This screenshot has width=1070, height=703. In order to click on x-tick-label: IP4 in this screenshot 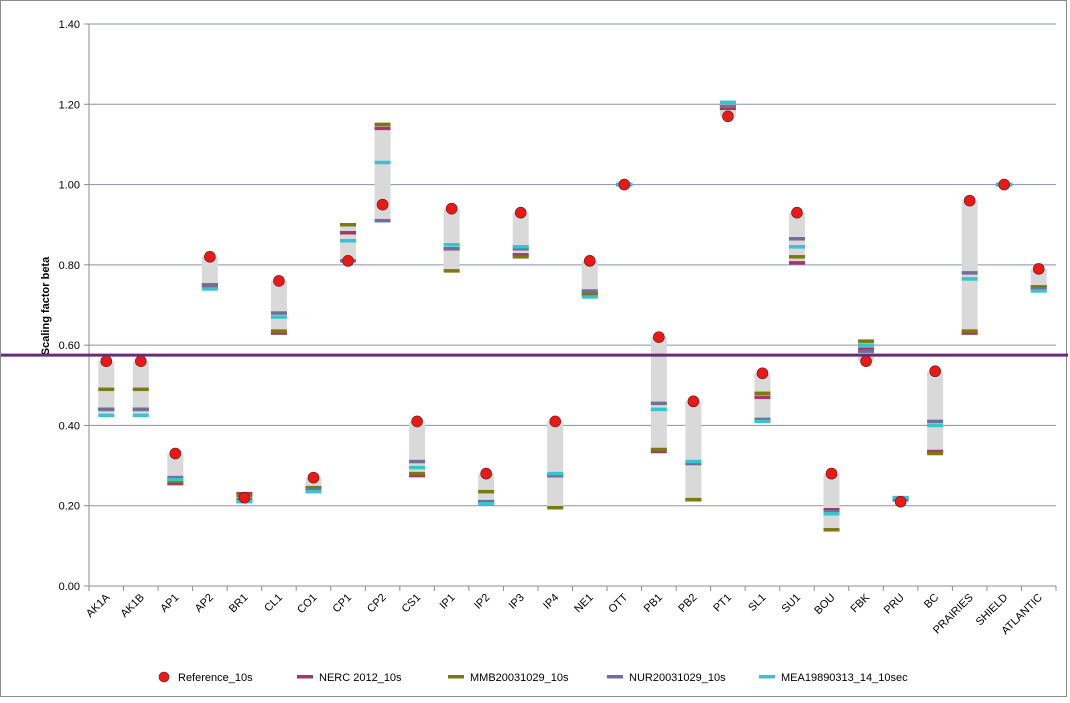, I will do `click(551, 602)`.